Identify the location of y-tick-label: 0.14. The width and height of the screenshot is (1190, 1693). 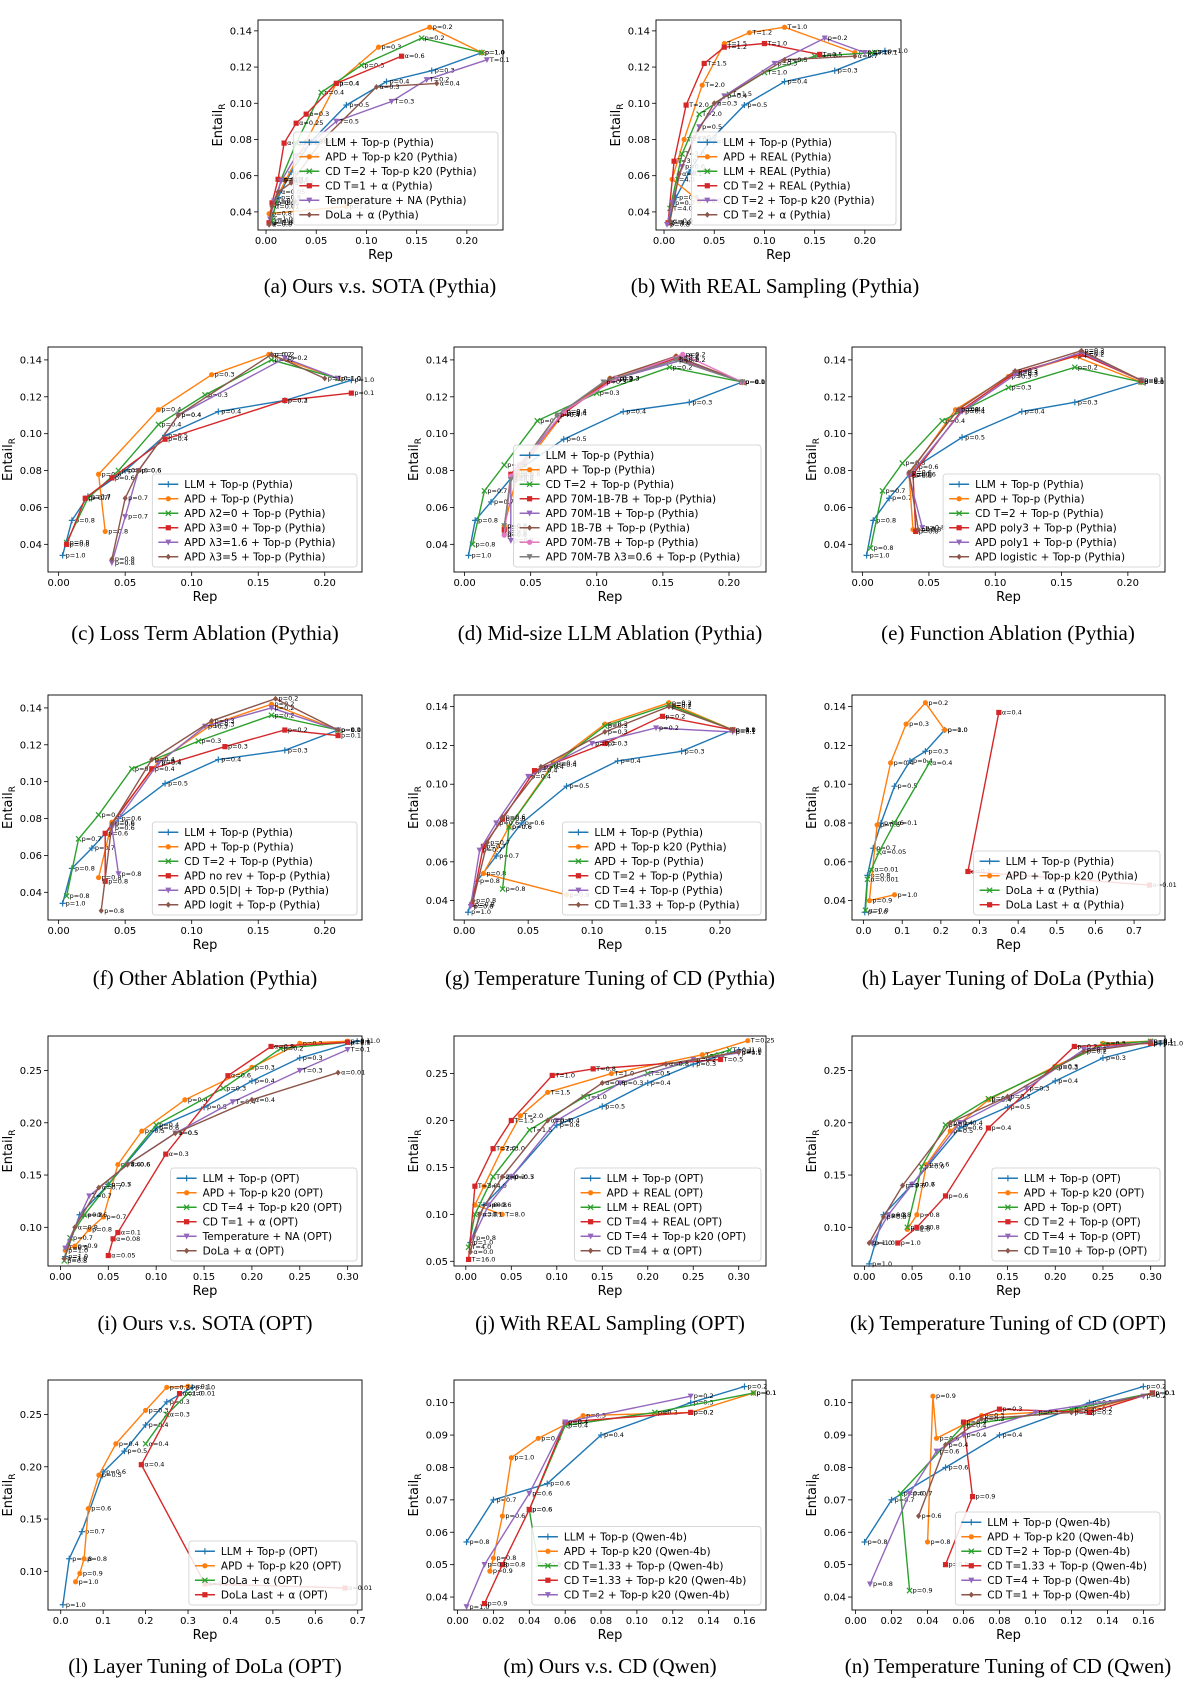
(639, 31).